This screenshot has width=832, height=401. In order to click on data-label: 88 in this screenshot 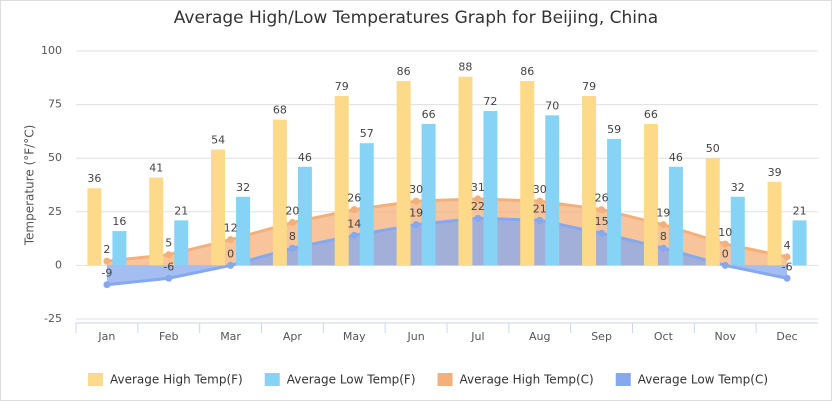, I will do `click(465, 67)`.